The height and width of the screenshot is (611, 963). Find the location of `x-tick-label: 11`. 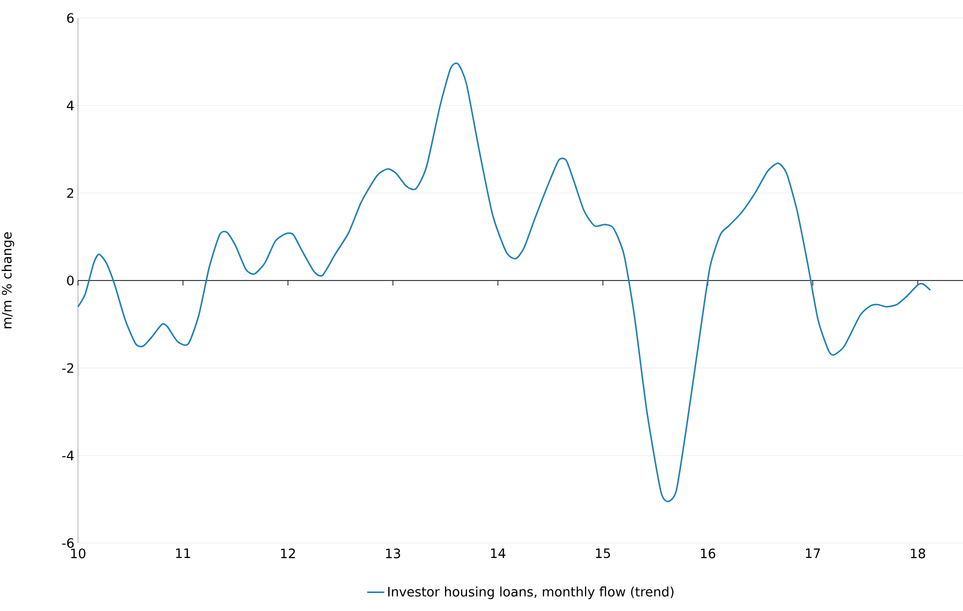

x-tick-label: 11 is located at coordinates (183, 553).